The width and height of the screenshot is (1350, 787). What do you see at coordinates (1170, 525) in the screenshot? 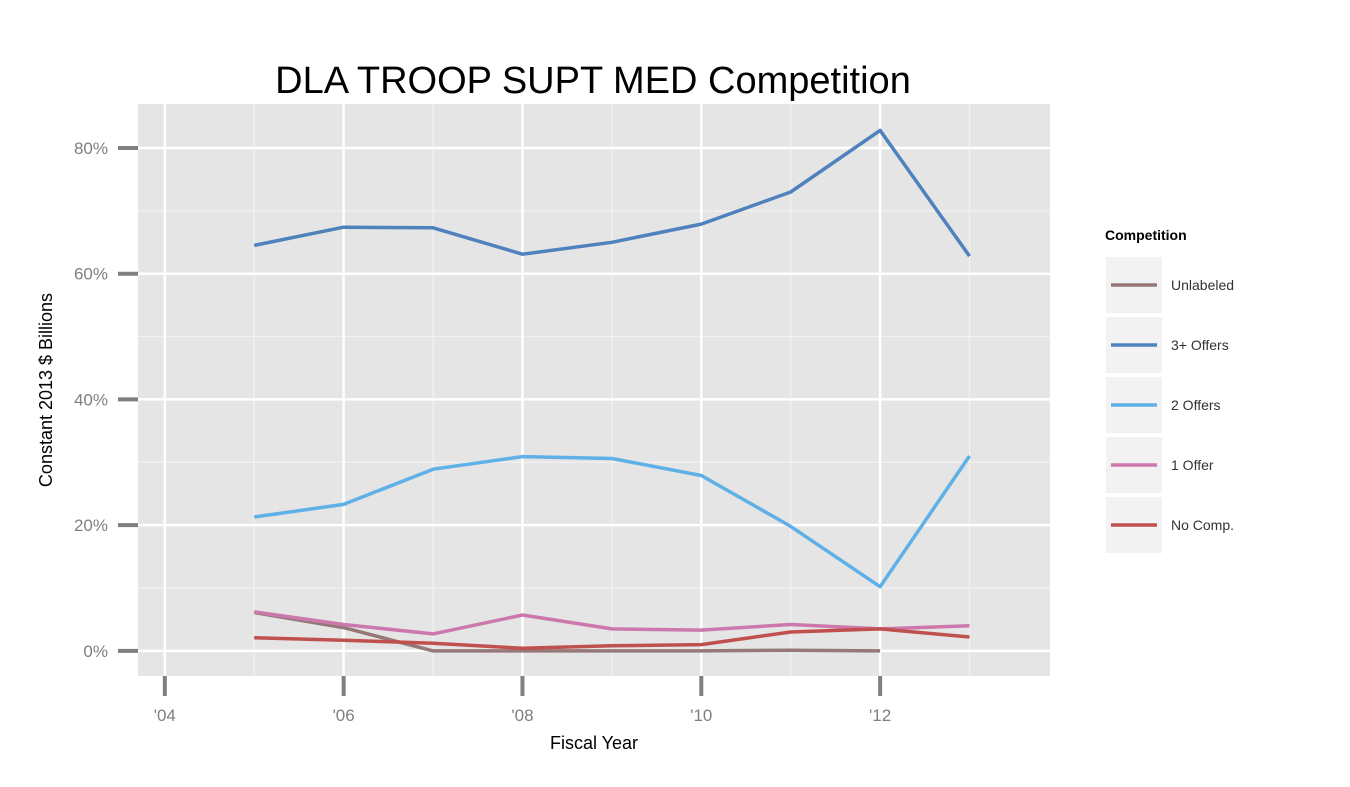
I see `legend-item-no-comp: No Comp.` at bounding box center [1170, 525].